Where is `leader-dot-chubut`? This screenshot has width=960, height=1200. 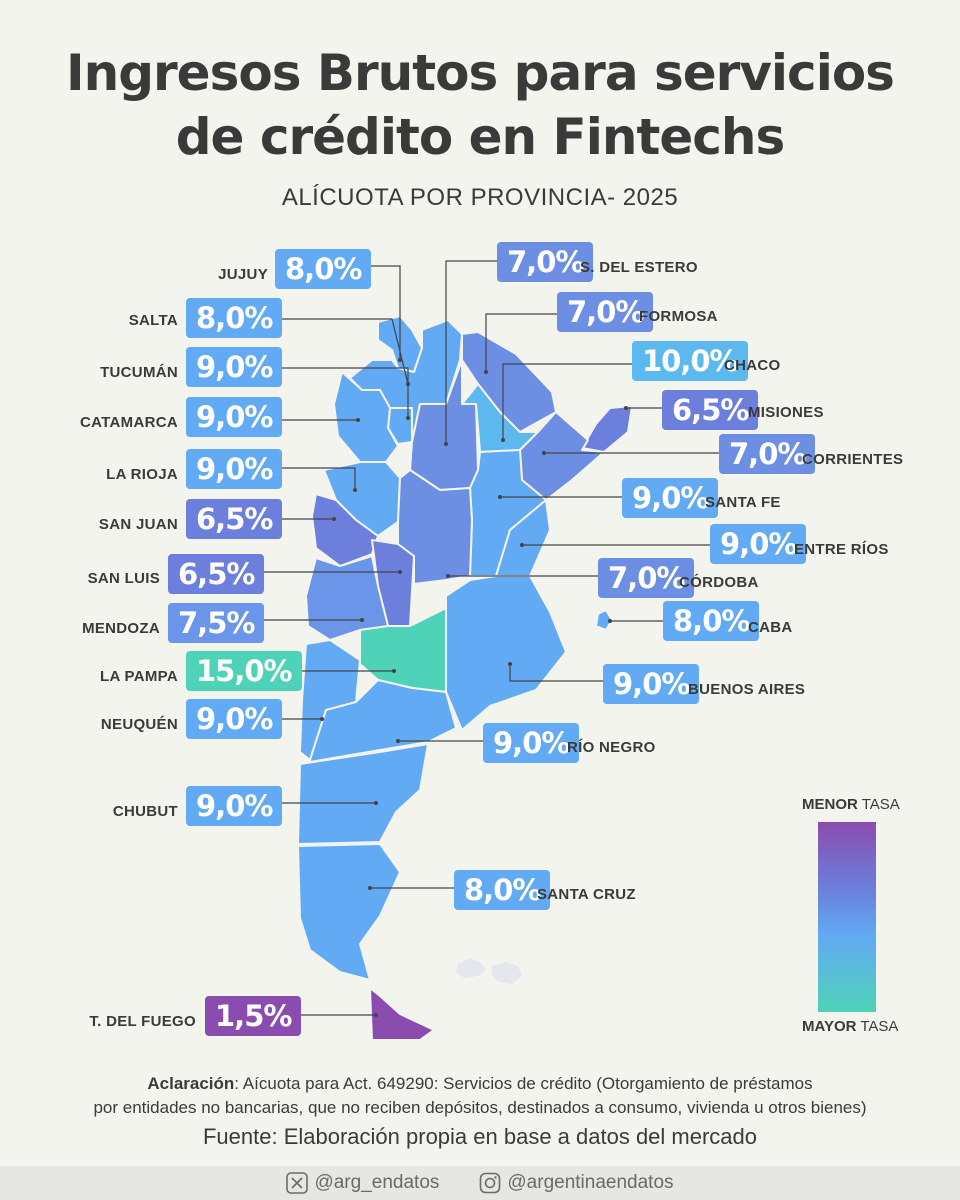 leader-dot-chubut is located at coordinates (376, 803).